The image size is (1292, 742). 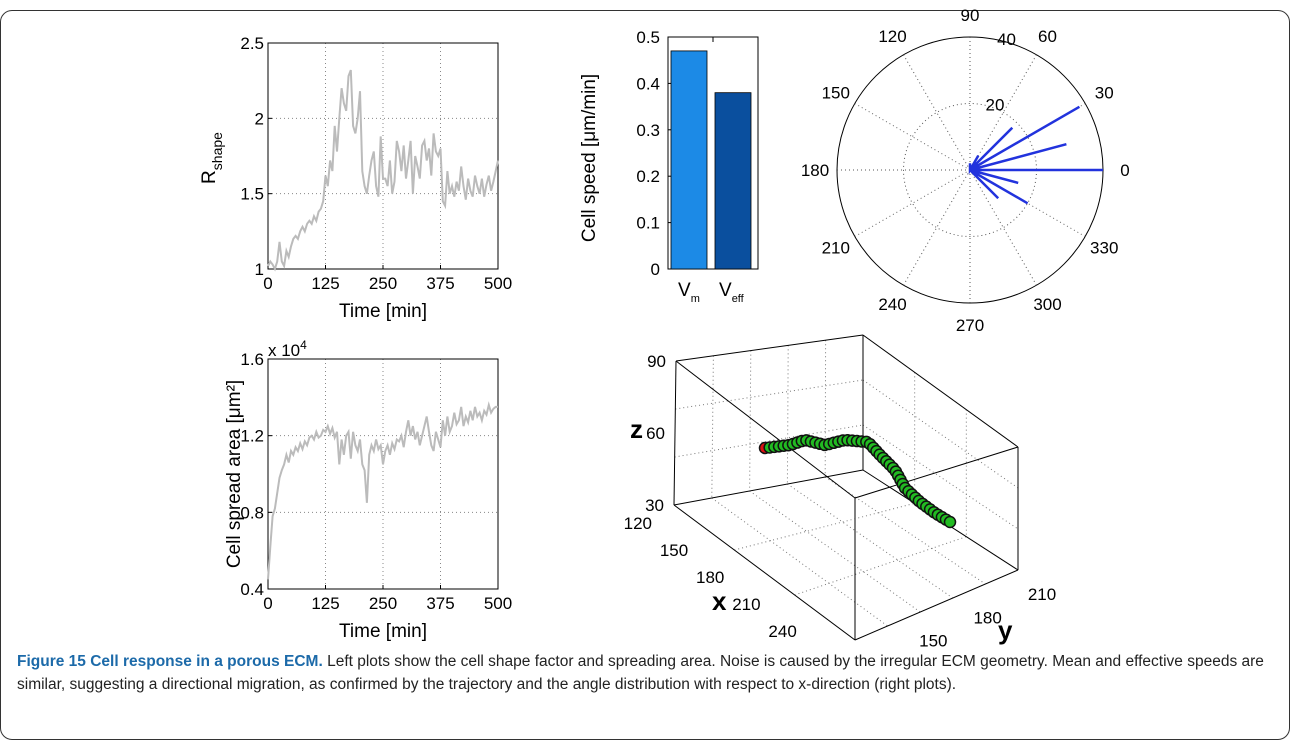 I want to click on polar-angle-label: 60, so click(x=1047, y=36).